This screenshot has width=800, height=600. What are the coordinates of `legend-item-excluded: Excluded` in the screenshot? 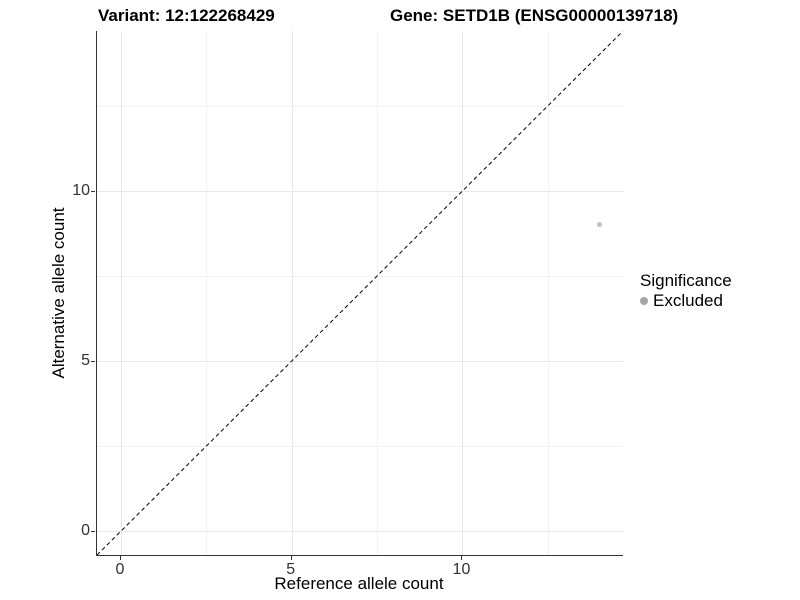 It's located at (686, 301).